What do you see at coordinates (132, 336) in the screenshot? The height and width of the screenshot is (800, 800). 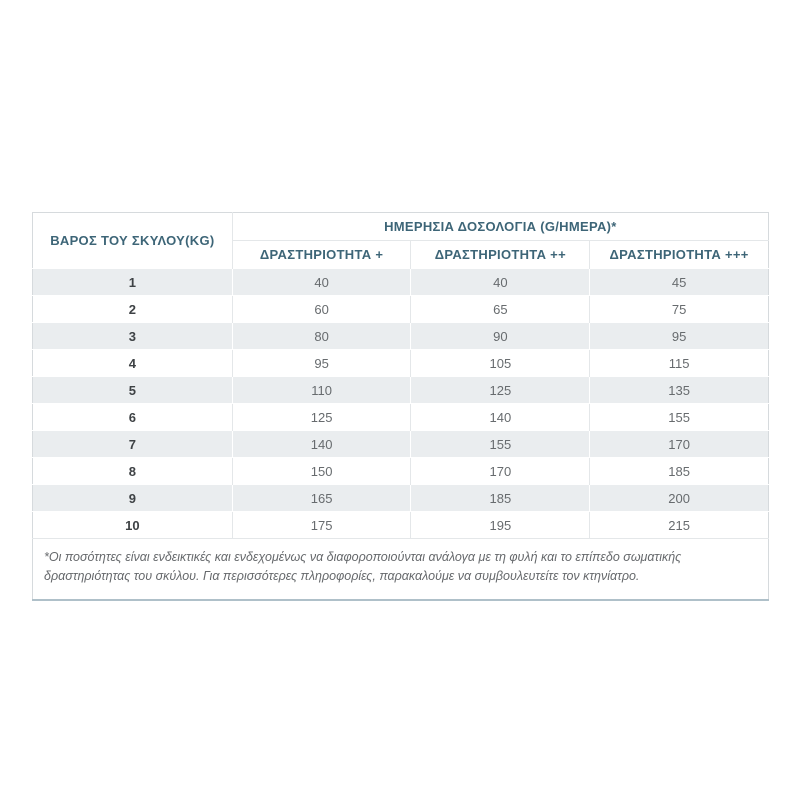 I see `weight-cell: 3` at bounding box center [132, 336].